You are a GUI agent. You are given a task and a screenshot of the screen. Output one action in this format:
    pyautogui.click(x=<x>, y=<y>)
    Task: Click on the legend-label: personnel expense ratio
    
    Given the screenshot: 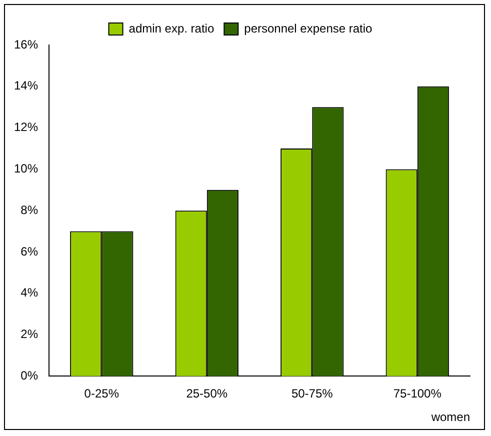 What is the action you would take?
    pyautogui.click(x=308, y=28)
    